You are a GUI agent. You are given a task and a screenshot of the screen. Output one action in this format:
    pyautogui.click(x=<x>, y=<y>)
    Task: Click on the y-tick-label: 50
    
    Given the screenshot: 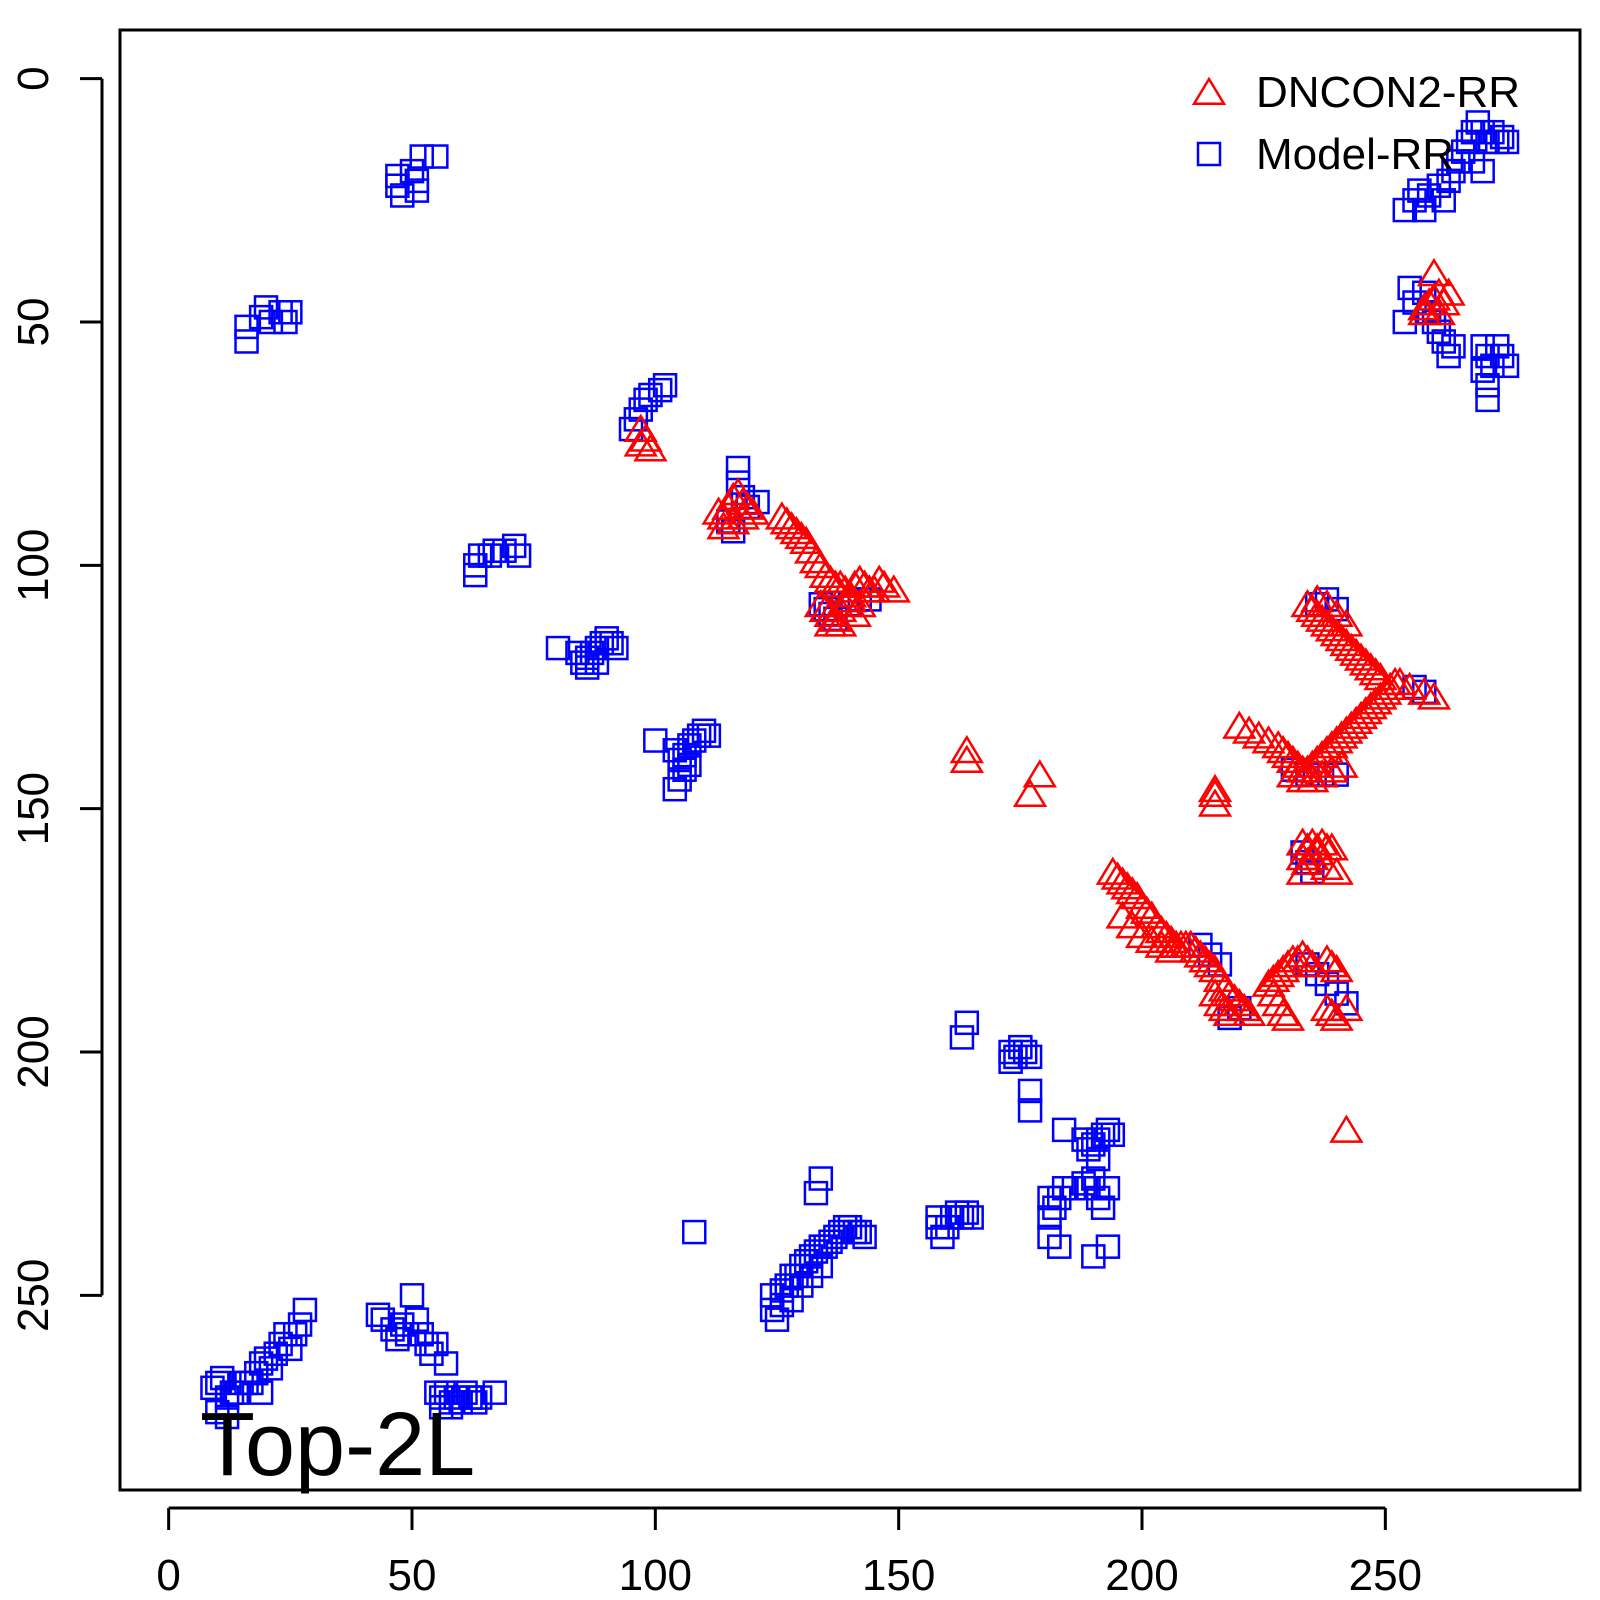 What is the action you would take?
    pyautogui.click(x=33, y=322)
    